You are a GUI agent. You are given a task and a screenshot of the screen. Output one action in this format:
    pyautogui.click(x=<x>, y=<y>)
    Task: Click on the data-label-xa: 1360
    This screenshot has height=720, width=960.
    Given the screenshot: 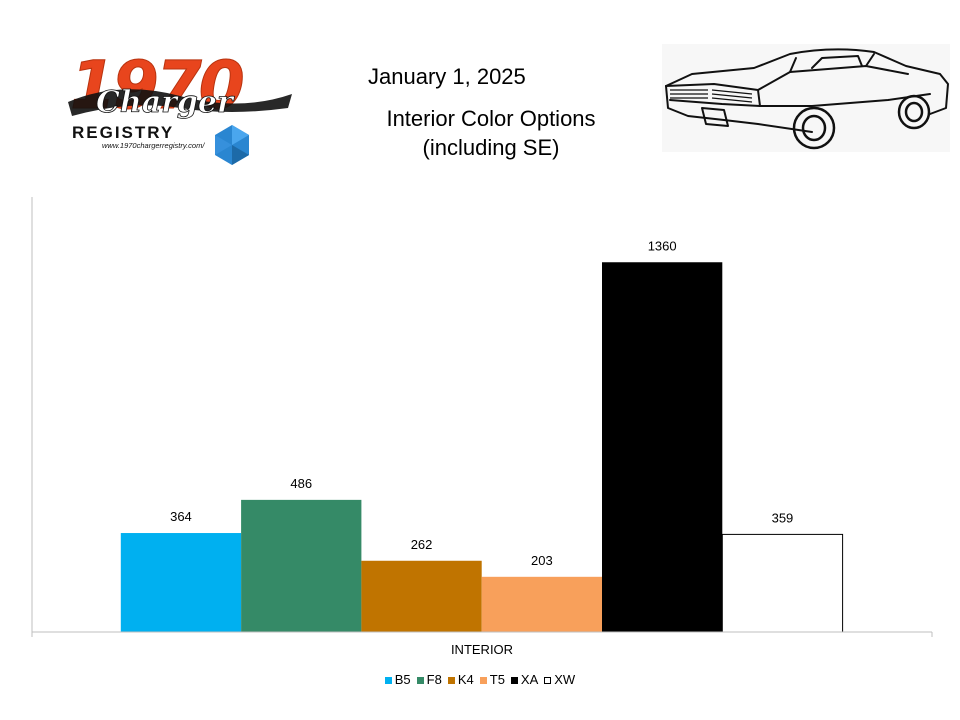 What is the action you would take?
    pyautogui.click(x=662, y=245)
    